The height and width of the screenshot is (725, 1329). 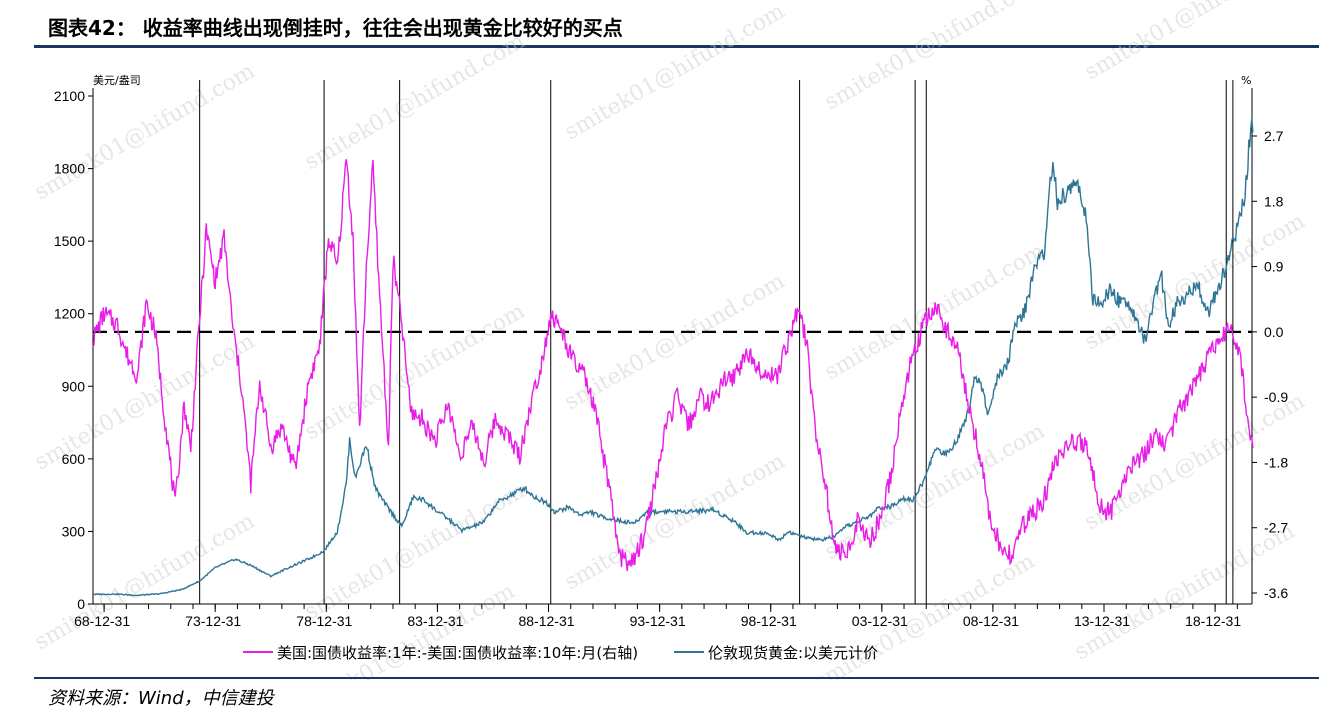 I want to click on right-tick-label: -3.6, so click(x=1276, y=593).